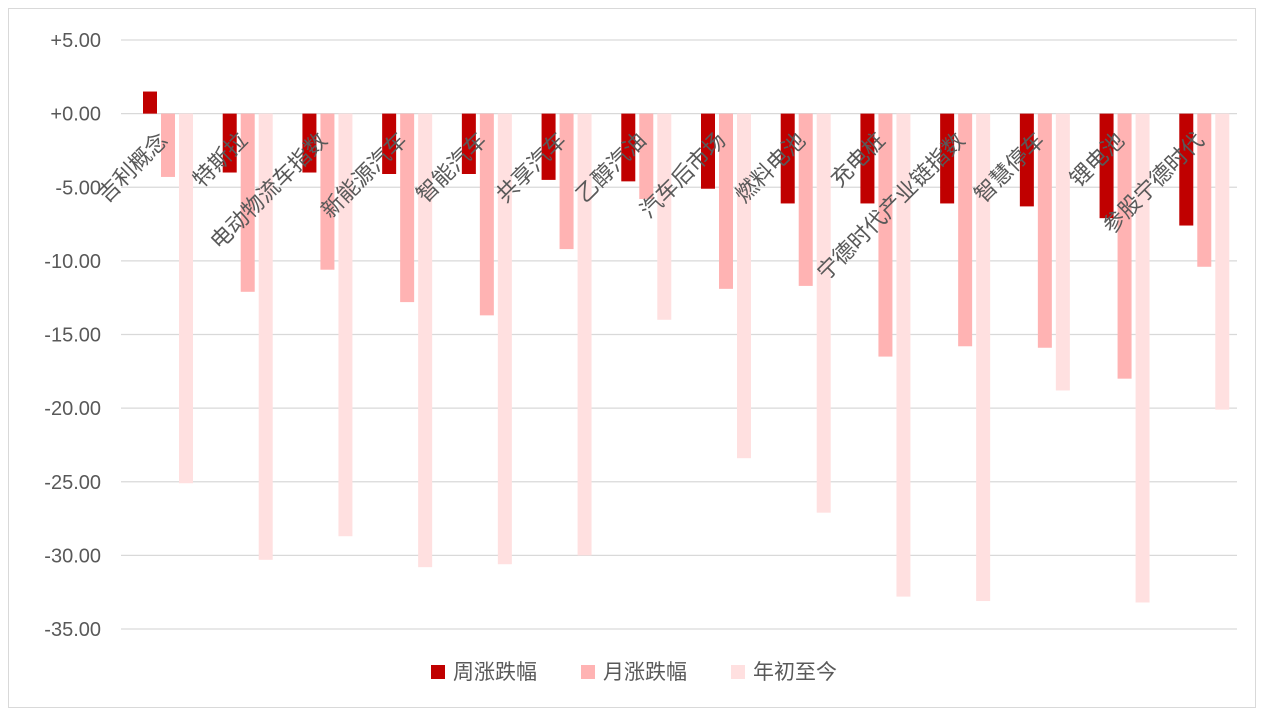 The height and width of the screenshot is (715, 1266). I want to click on legend: 周涨跌幅 月涨跌幅 年初至今, so click(634, 672).